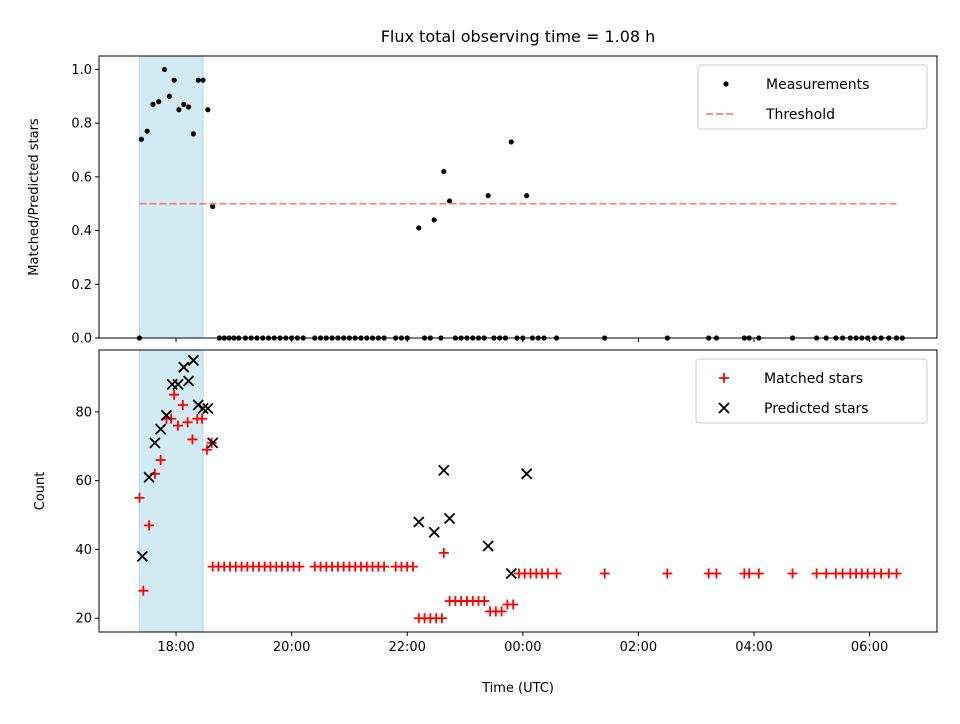 This screenshot has width=960, height=724. What do you see at coordinates (813, 379) in the screenshot?
I see `legend-label: Matched stars` at bounding box center [813, 379].